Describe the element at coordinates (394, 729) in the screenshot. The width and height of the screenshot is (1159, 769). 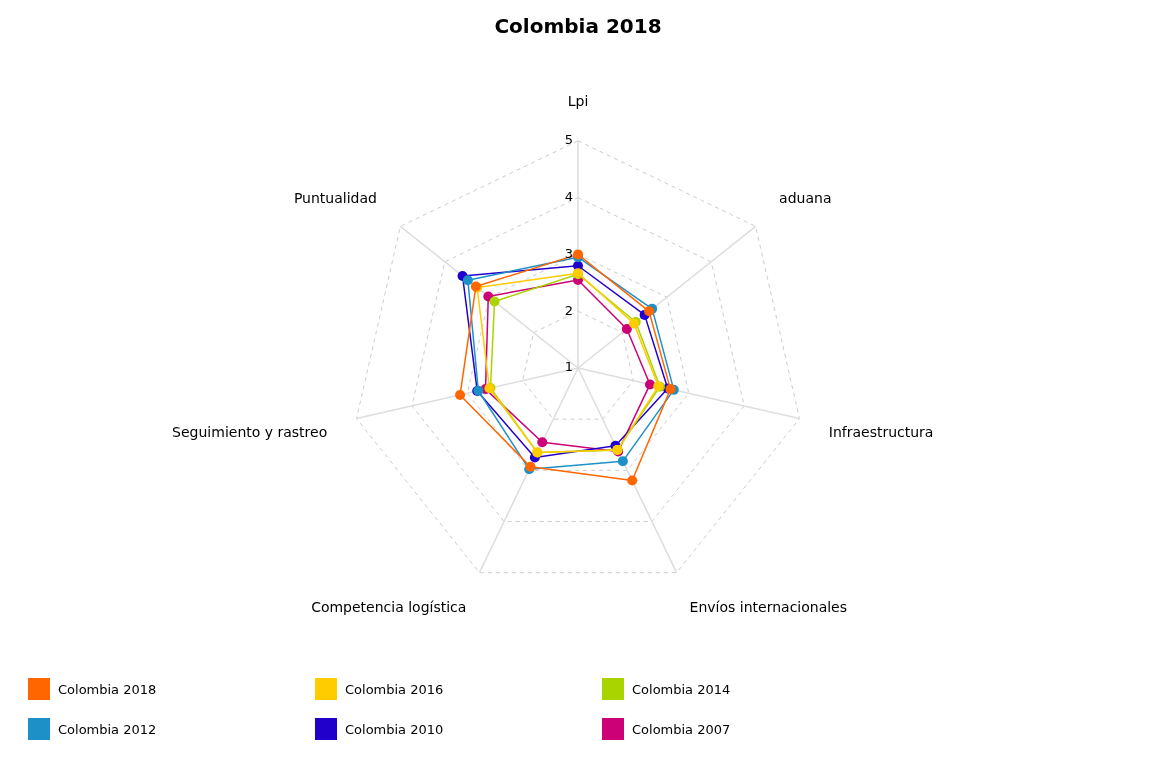
I see `legend-label: Colombia 2010` at that location.